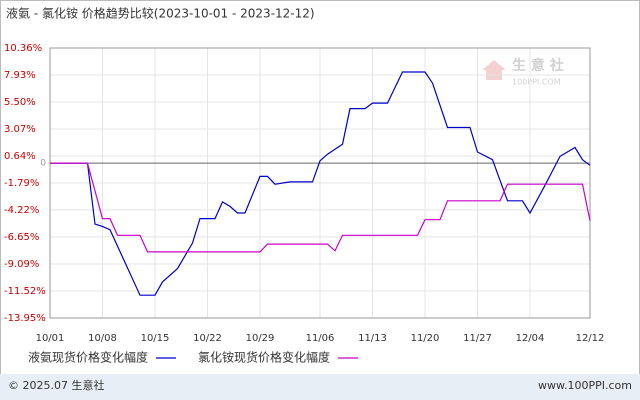 The height and width of the screenshot is (400, 640). What do you see at coordinates (590, 338) in the screenshot?
I see `x-tick-label: 12/12` at bounding box center [590, 338].